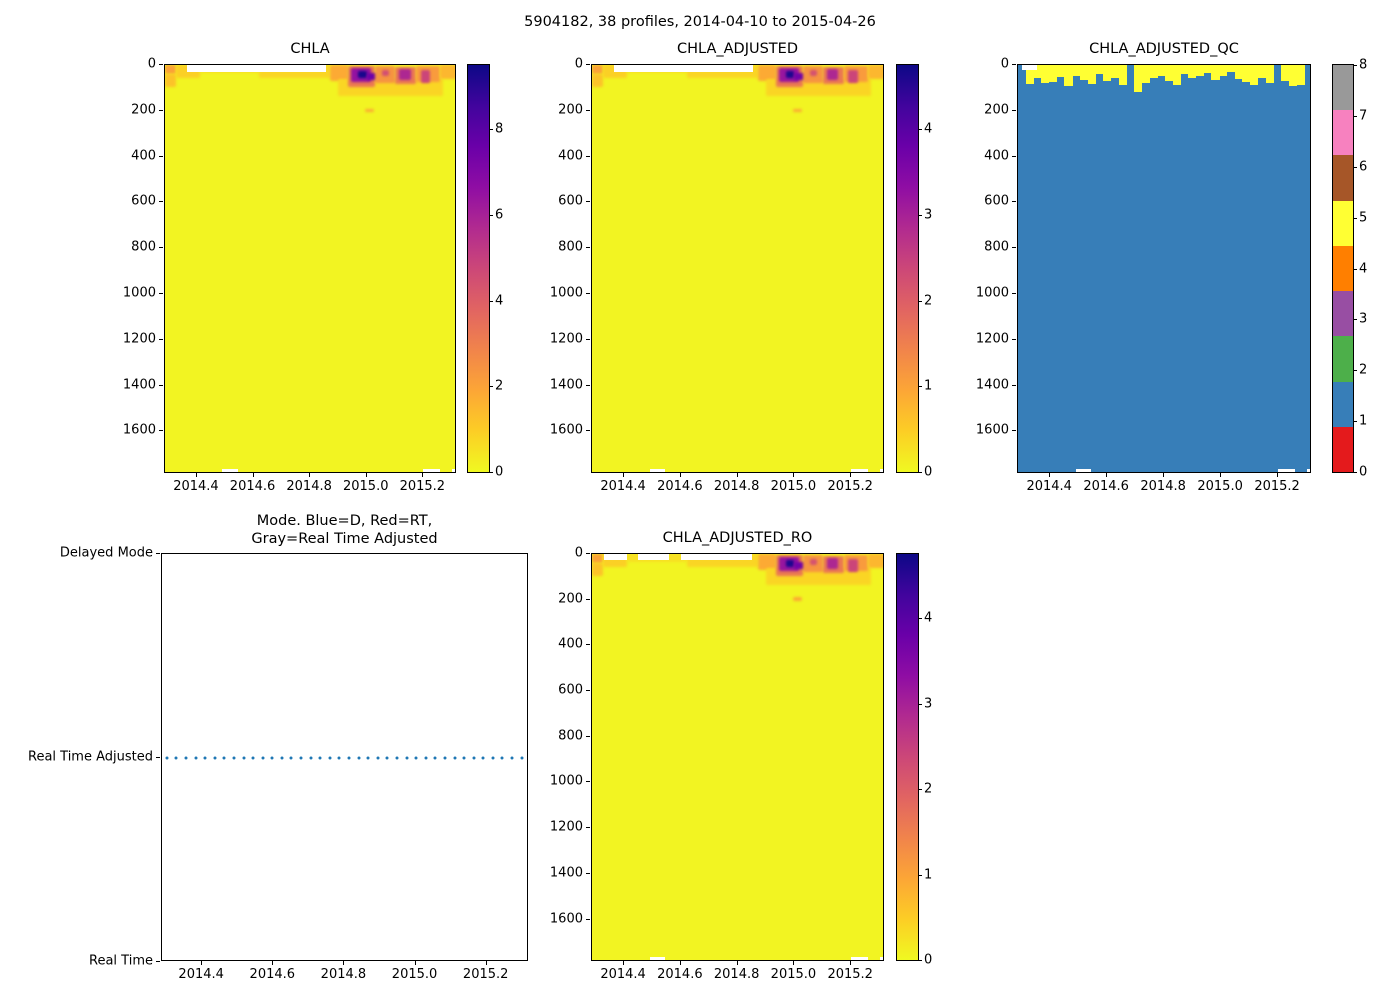 Image resolution: width=1400 pixels, height=1000 pixels. Describe the element at coordinates (1363, 218) in the screenshot. I see `colorbar-tick-label: 5` at that location.